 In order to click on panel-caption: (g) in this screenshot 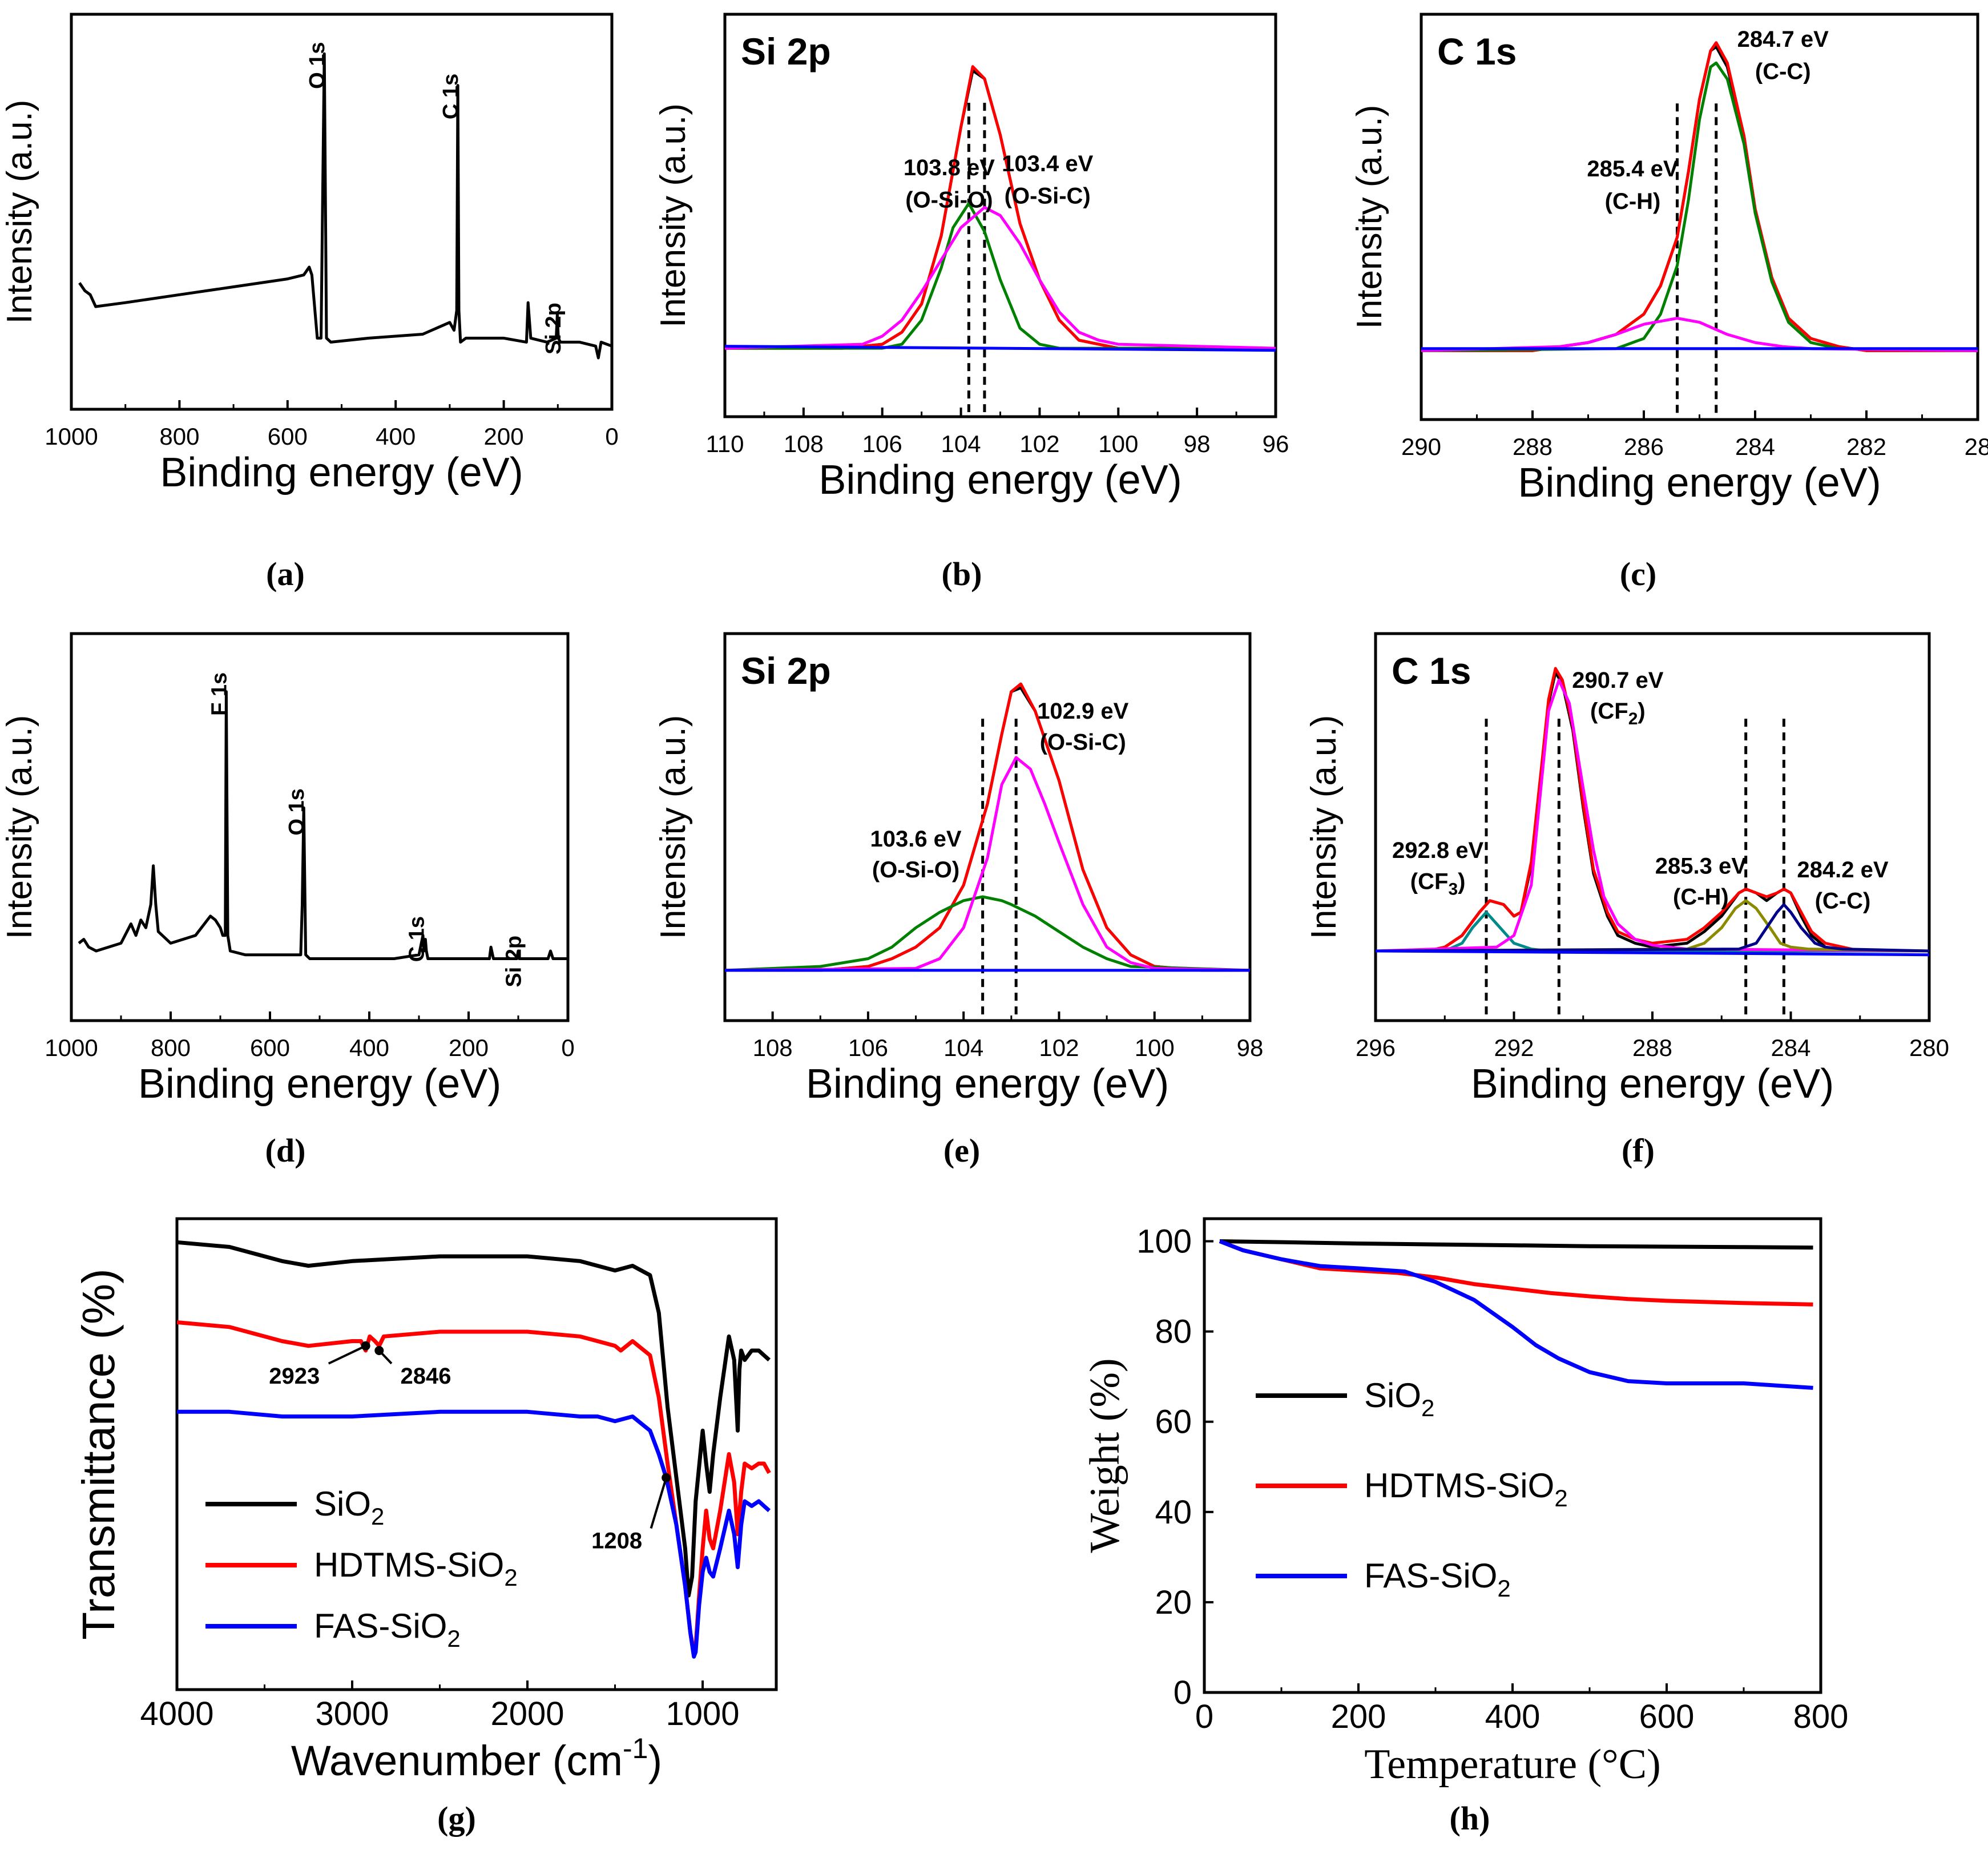, I will do `click(456, 1818)`.